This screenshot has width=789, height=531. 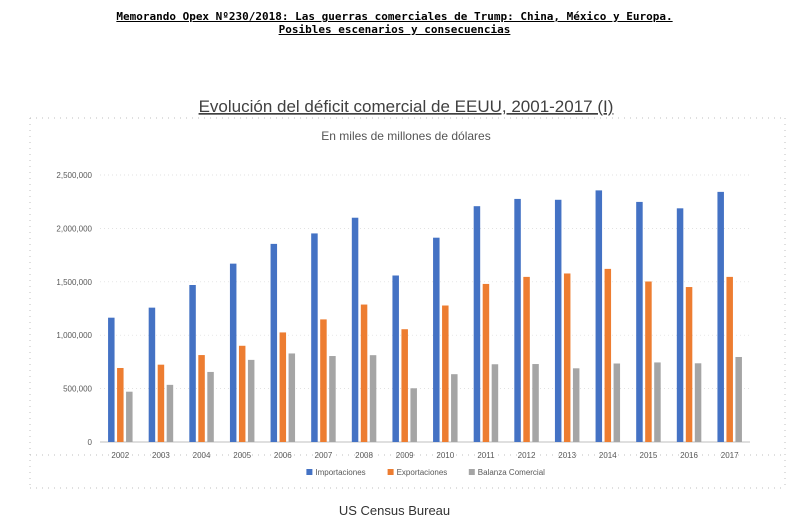 I want to click on x-tick-label: 2009, so click(x=405, y=455).